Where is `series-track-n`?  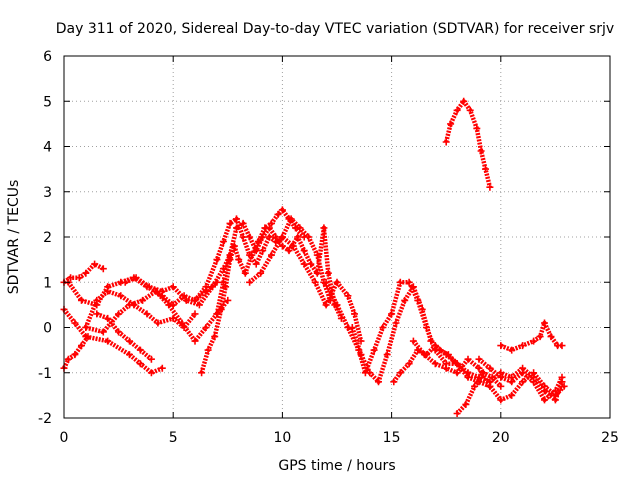
series-track-n is located at coordinates (420, 336).